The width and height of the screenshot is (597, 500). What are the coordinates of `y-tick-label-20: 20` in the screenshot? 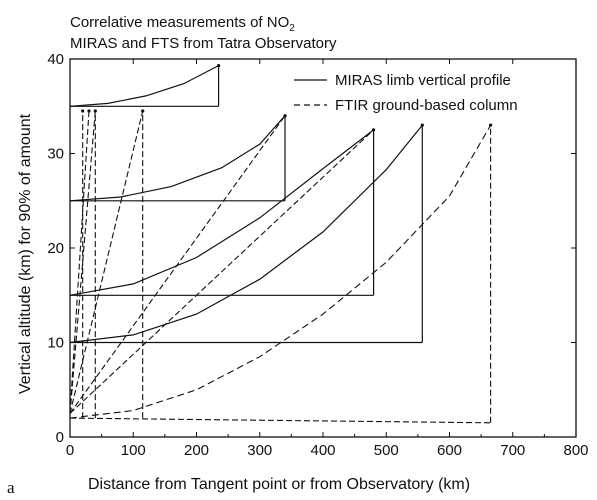 It's located at (55, 248).